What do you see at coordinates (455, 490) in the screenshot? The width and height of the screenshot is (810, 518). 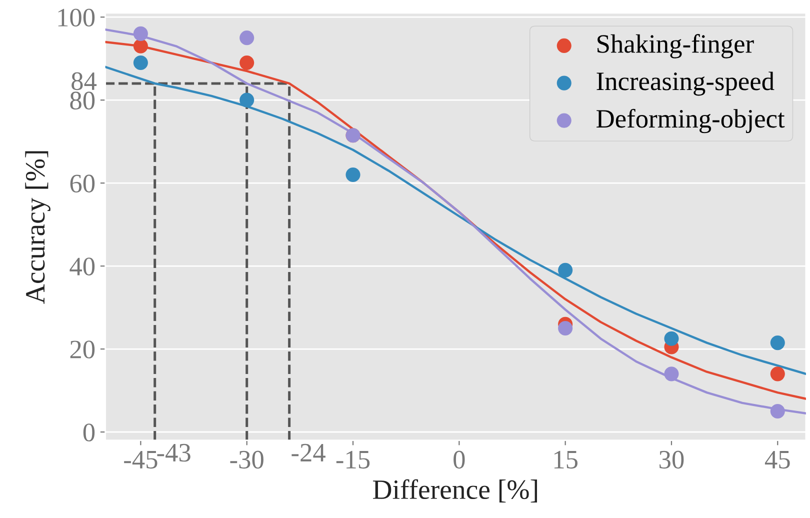 I see `x-axis-title: Difference [%]` at bounding box center [455, 490].